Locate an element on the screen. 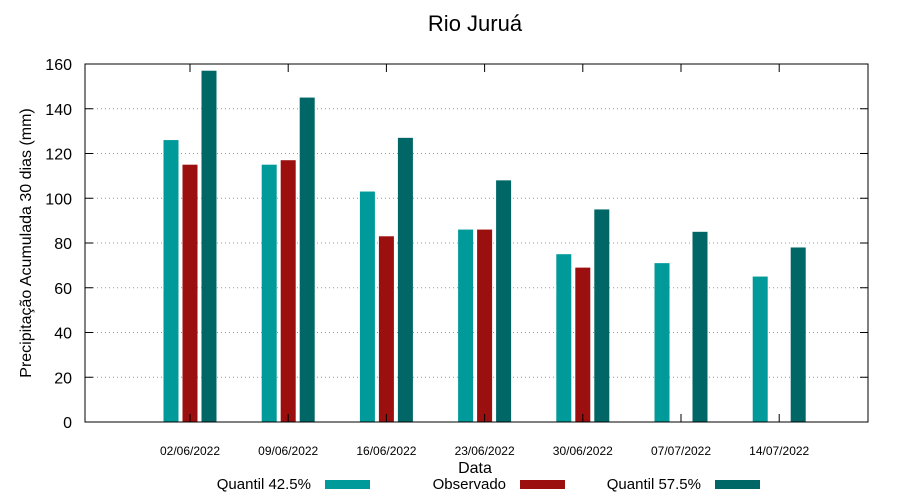 The image size is (900, 500). y-axis-label: Precipitação Acumulada 30 dias (mm) is located at coordinates (26, 242).